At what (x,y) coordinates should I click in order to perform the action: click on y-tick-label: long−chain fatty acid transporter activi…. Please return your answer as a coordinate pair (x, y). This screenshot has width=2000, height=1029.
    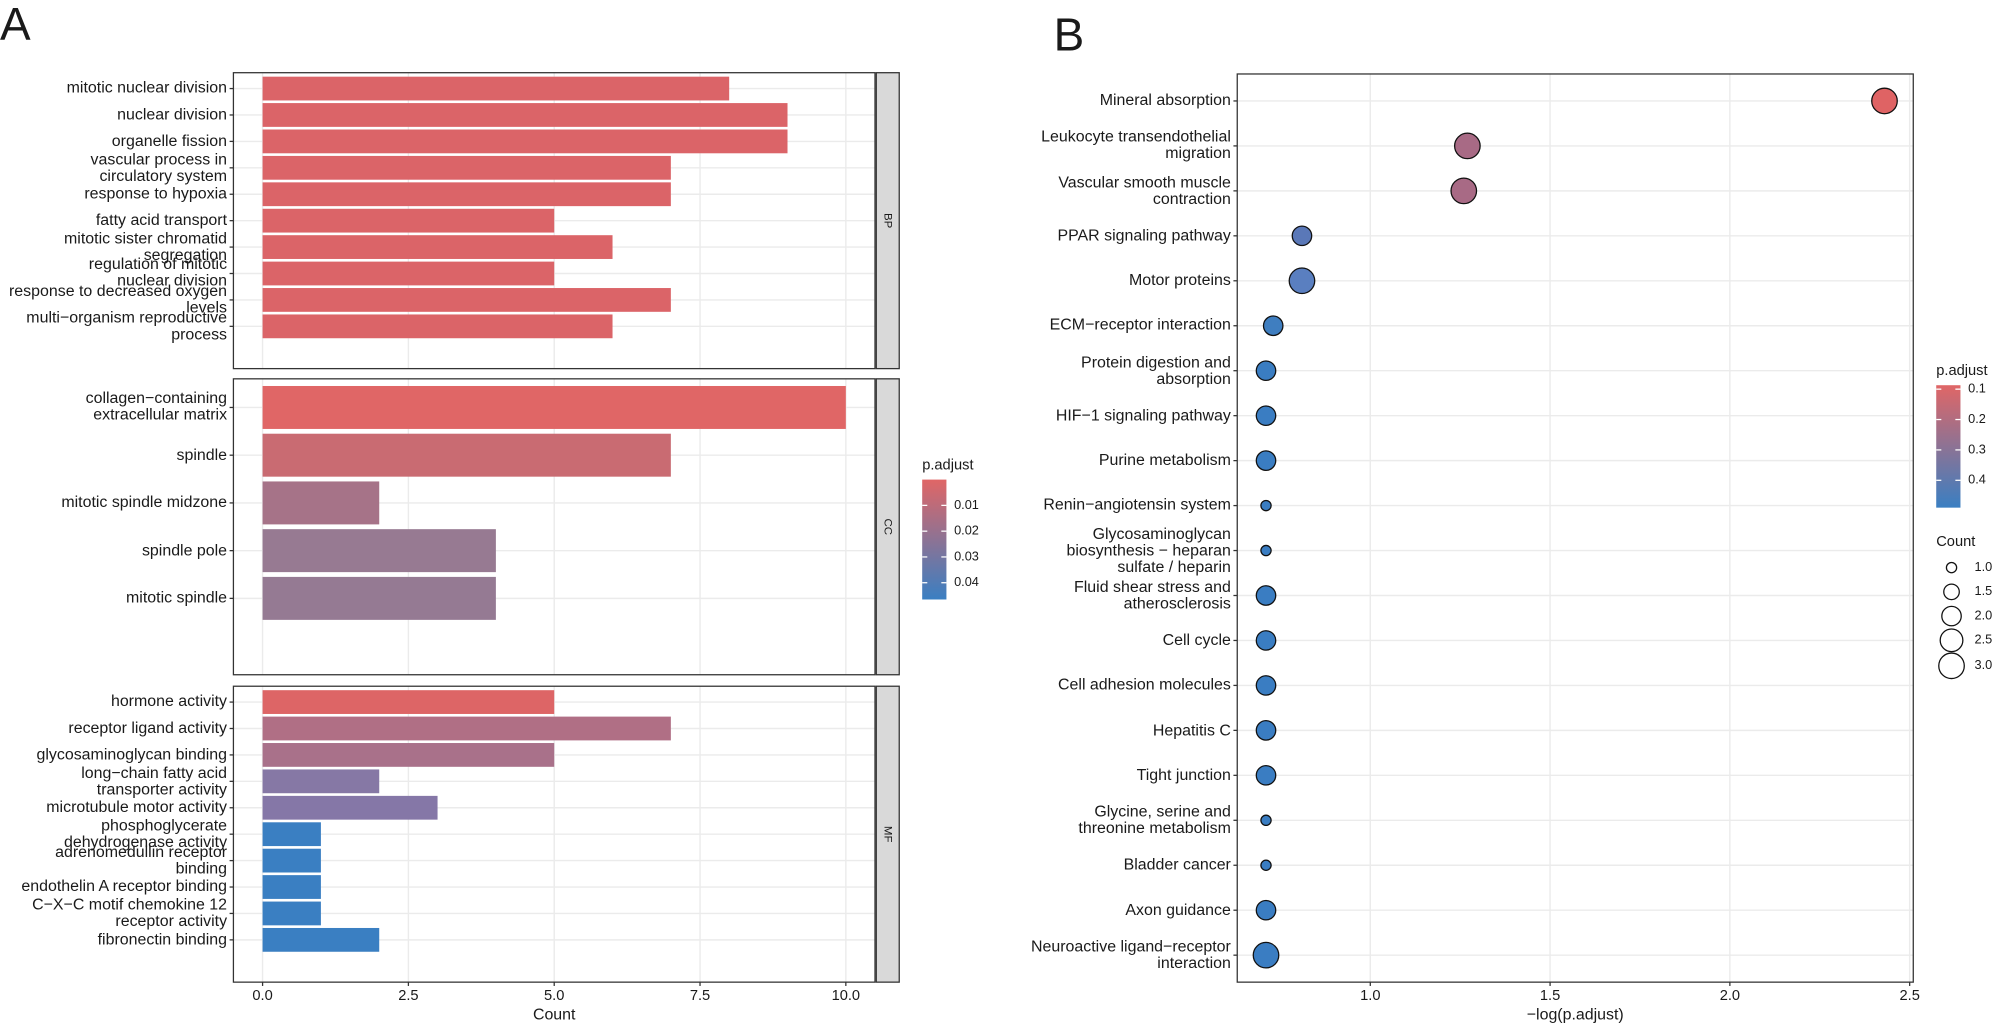
    Looking at the image, I should click on (154, 780).